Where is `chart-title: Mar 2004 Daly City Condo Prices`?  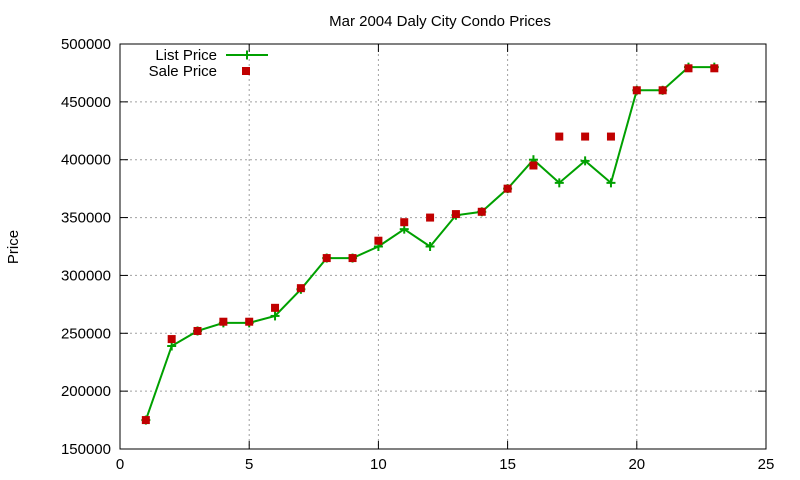 chart-title: Mar 2004 Daly City Condo Prices is located at coordinates (440, 21).